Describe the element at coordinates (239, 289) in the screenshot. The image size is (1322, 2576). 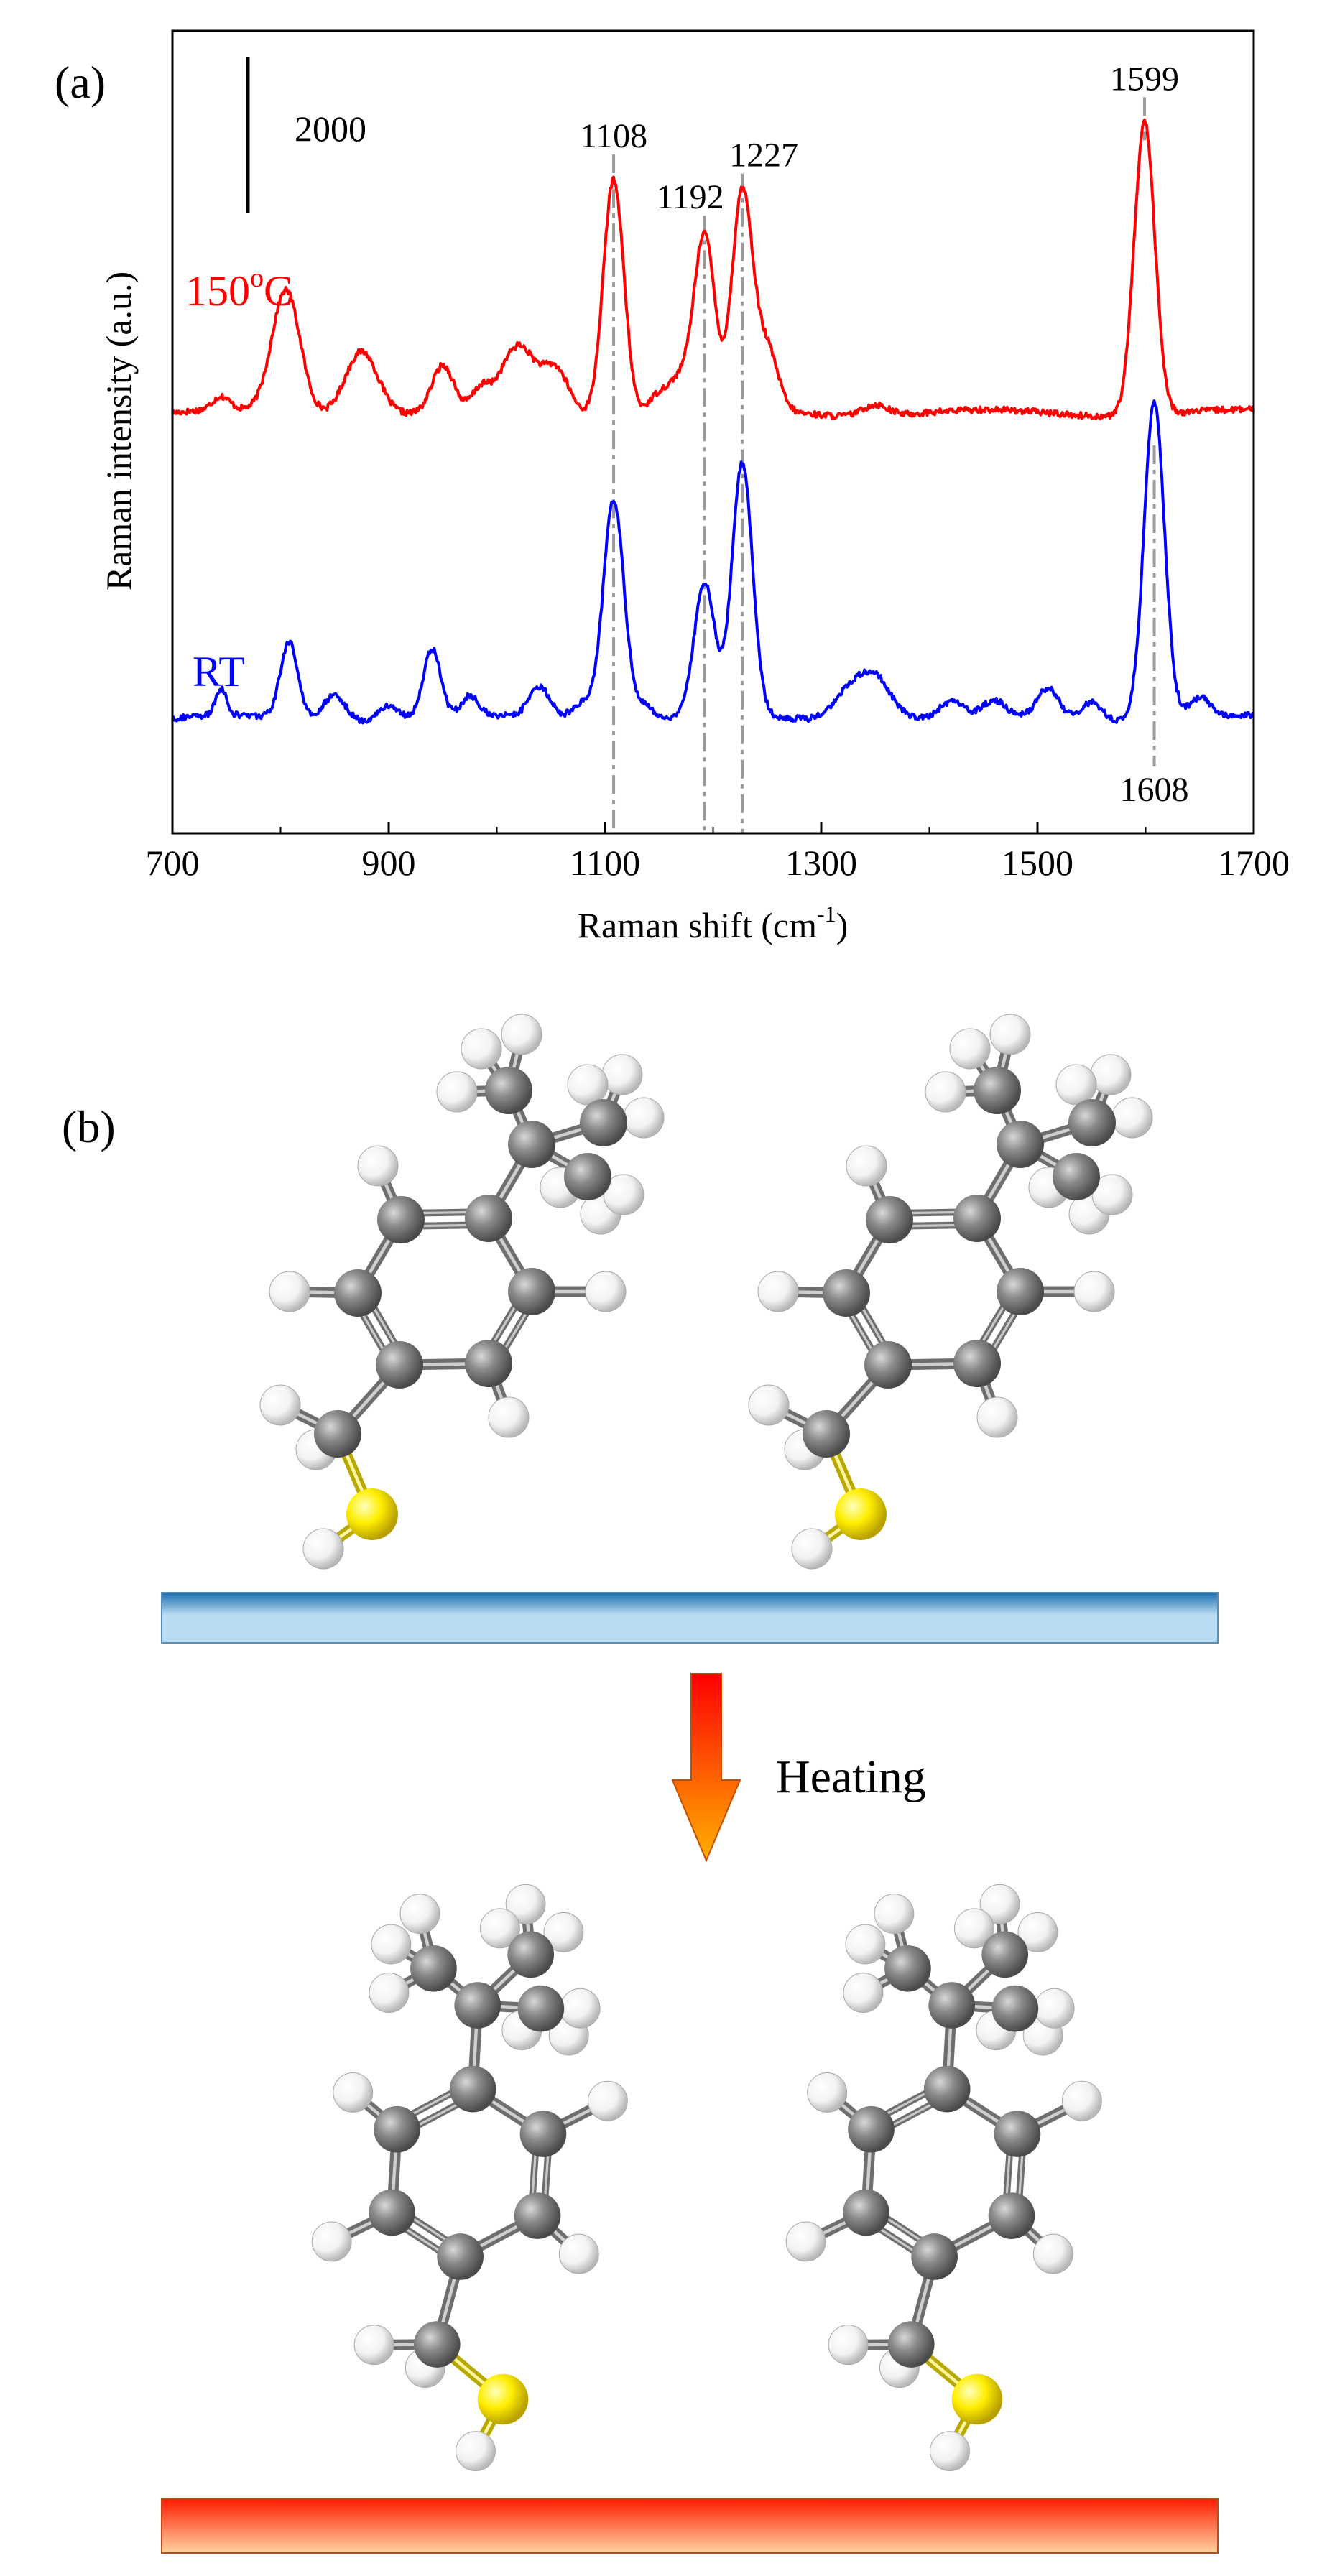
I see `series-label-150: 150oC` at that location.